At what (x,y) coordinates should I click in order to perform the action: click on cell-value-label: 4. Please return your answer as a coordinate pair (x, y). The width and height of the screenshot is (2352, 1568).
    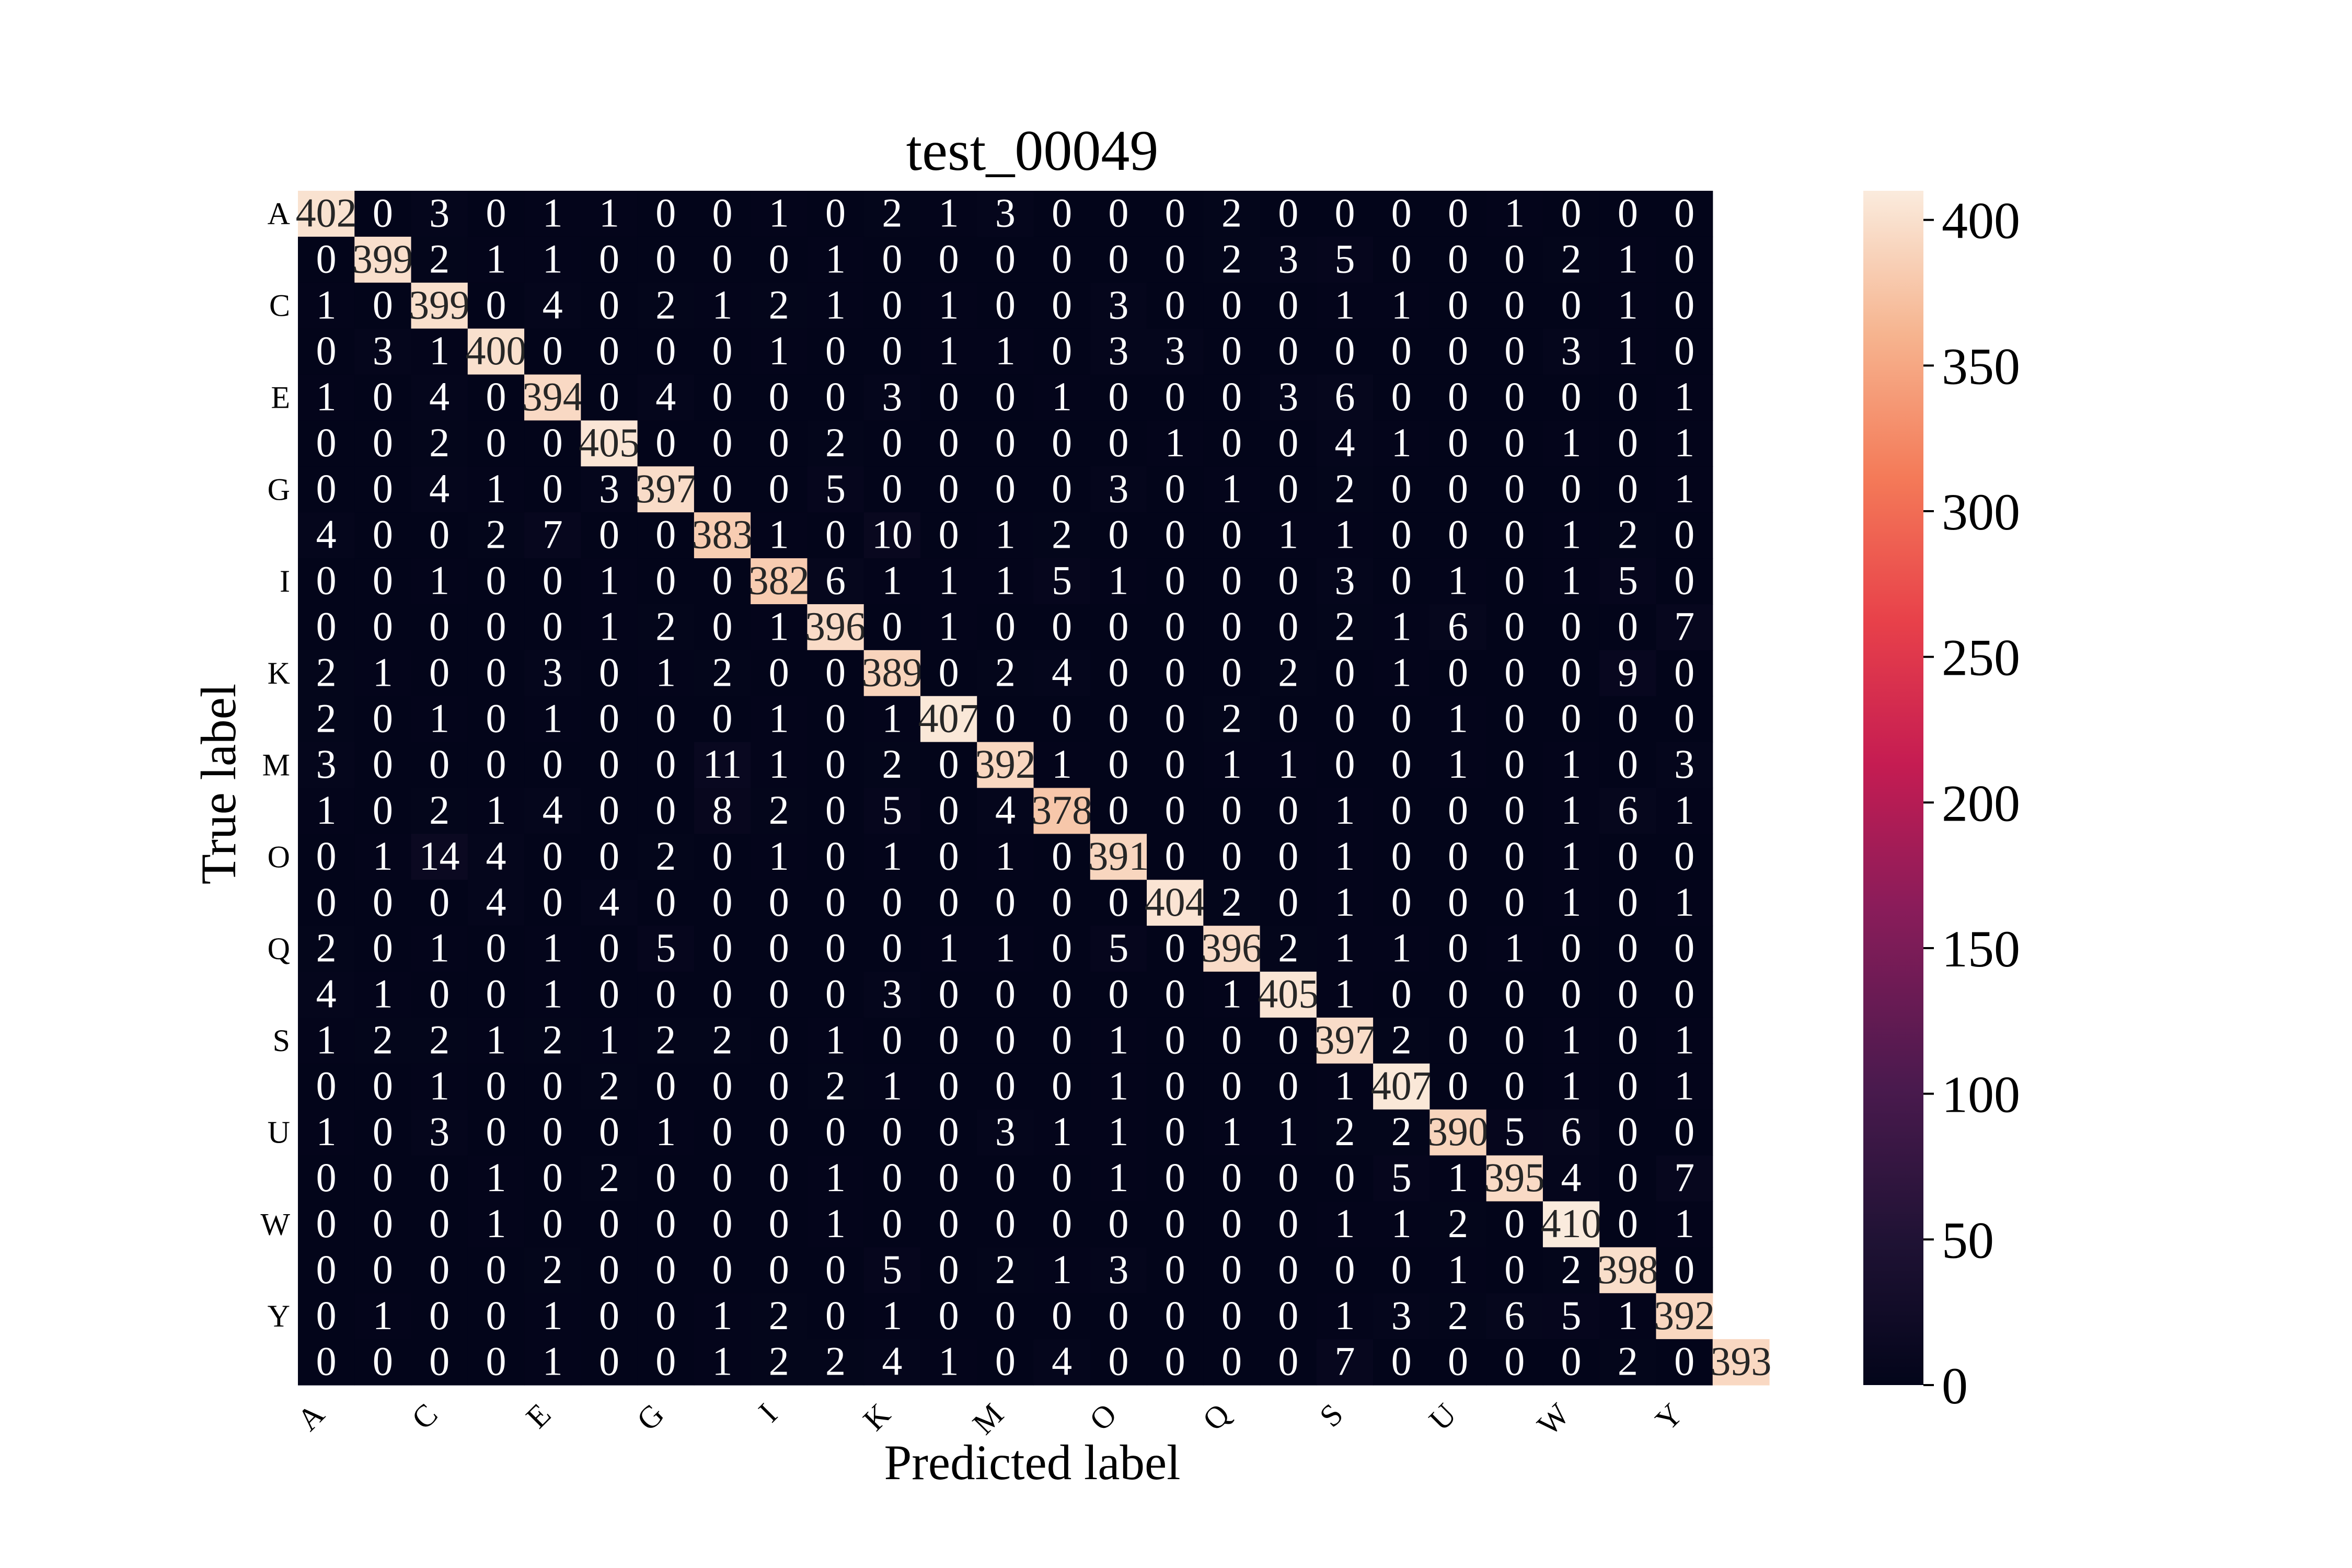
    Looking at the image, I should click on (1344, 442).